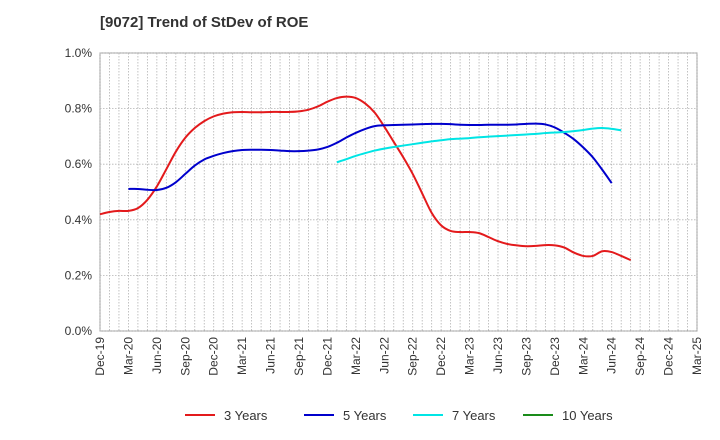 The width and height of the screenshot is (720, 440). I want to click on x-tick-label: Dec-21, so click(327, 356).